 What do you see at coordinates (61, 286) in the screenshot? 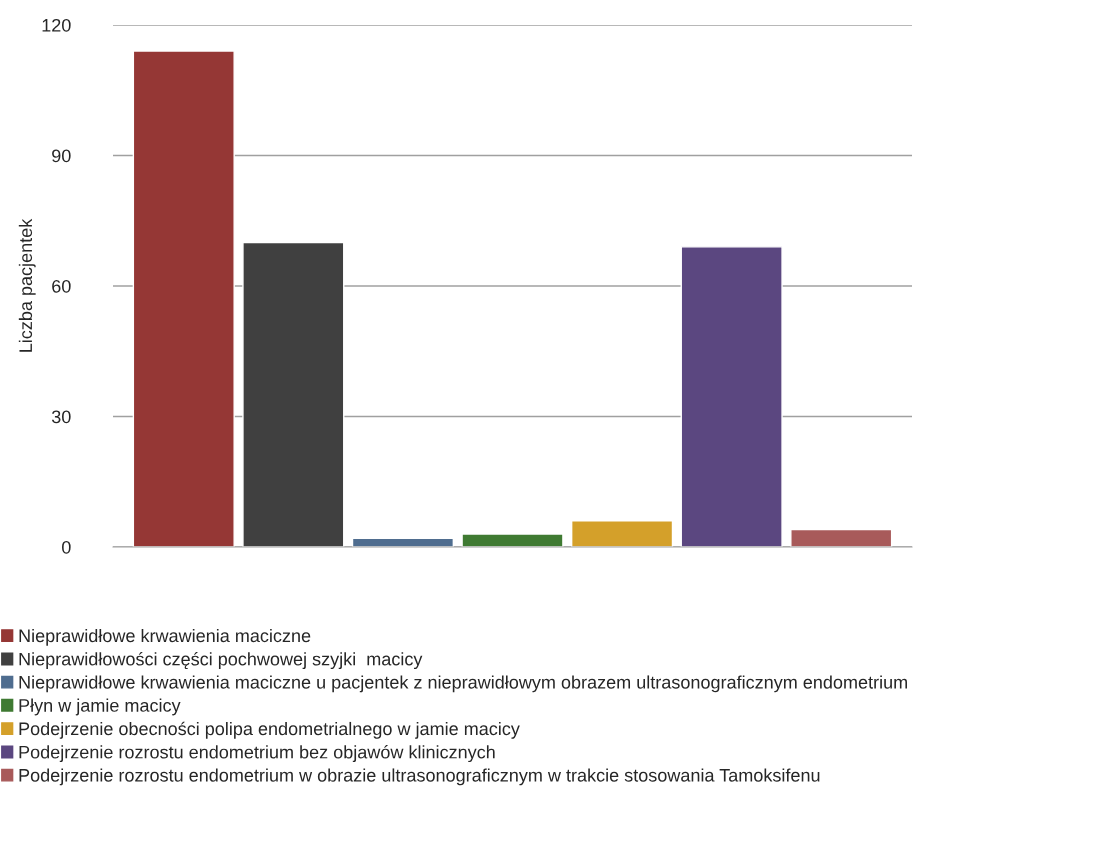
I see `y-tick-label: 60` at bounding box center [61, 286].